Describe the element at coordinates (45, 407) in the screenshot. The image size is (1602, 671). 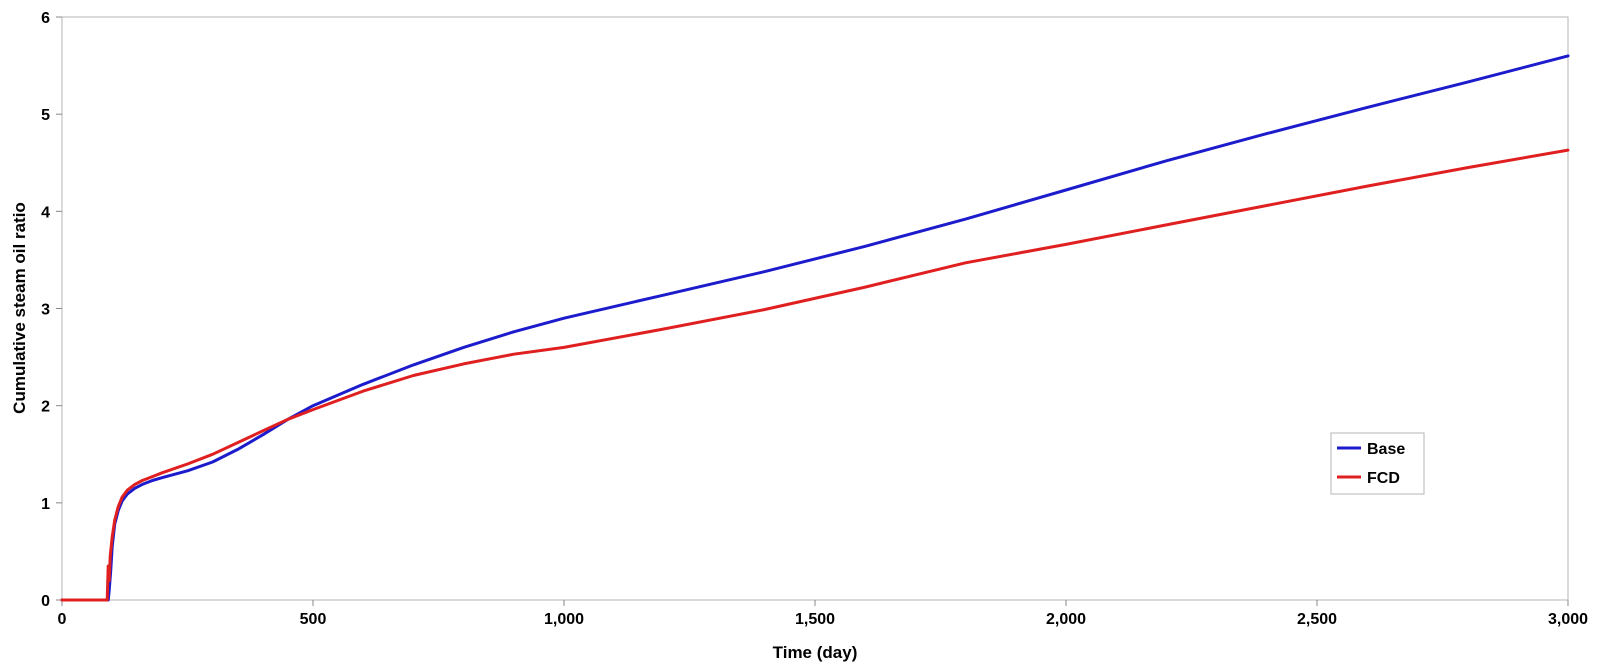
I see `y-tick-label: 2` at that location.